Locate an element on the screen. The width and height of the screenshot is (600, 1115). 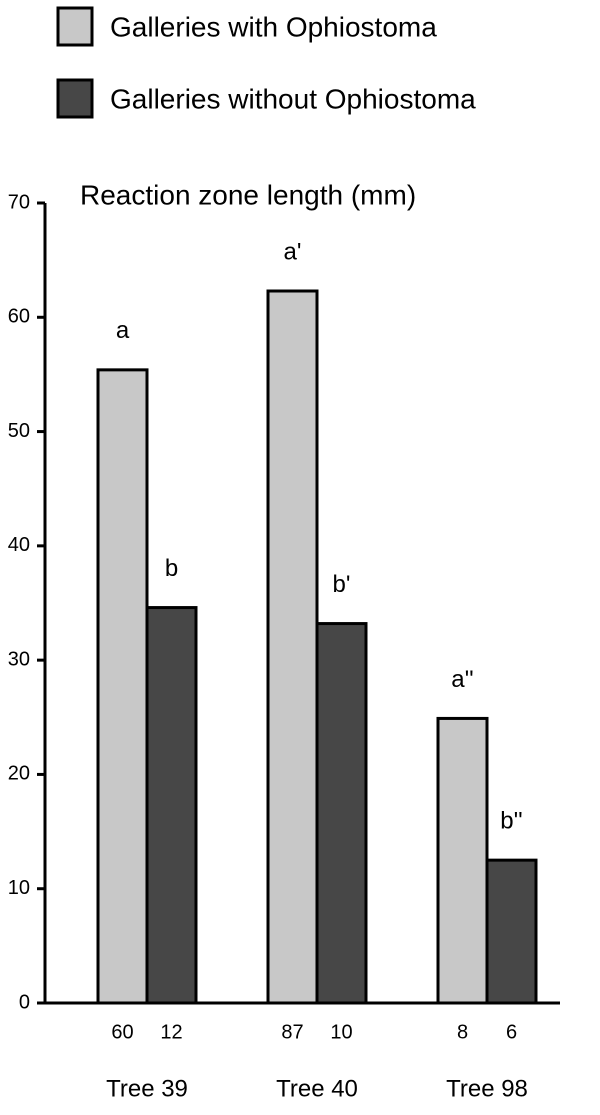
sample-size: 6 is located at coordinates (511, 1032).